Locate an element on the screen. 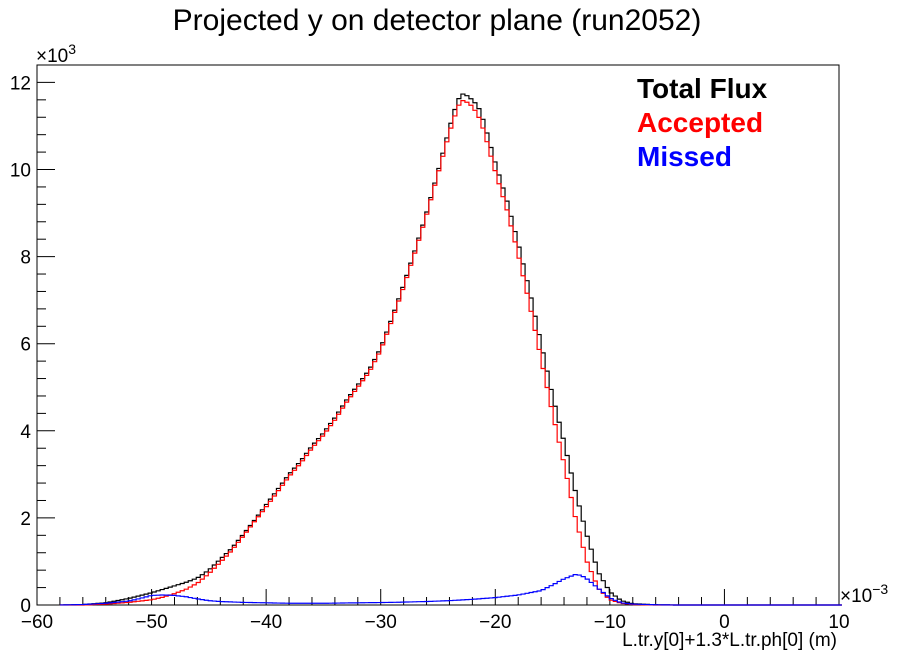 The image size is (900, 662). x-tick-label: −30 is located at coordinates (381, 622).